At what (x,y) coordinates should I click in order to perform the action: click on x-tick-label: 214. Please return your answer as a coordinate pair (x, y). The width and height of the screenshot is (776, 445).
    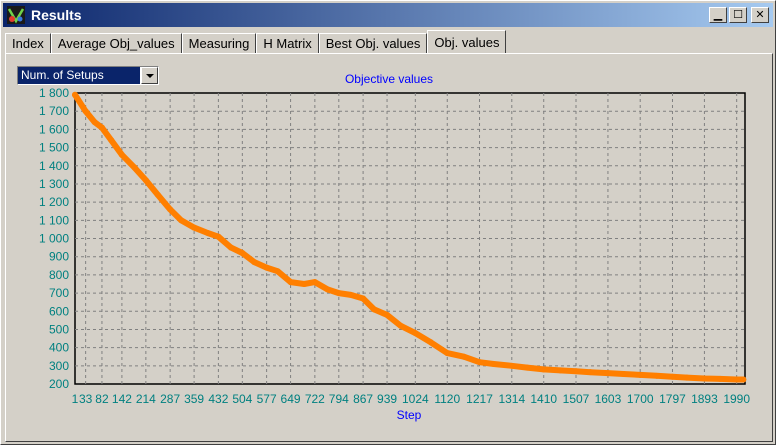
    Looking at the image, I should click on (146, 399).